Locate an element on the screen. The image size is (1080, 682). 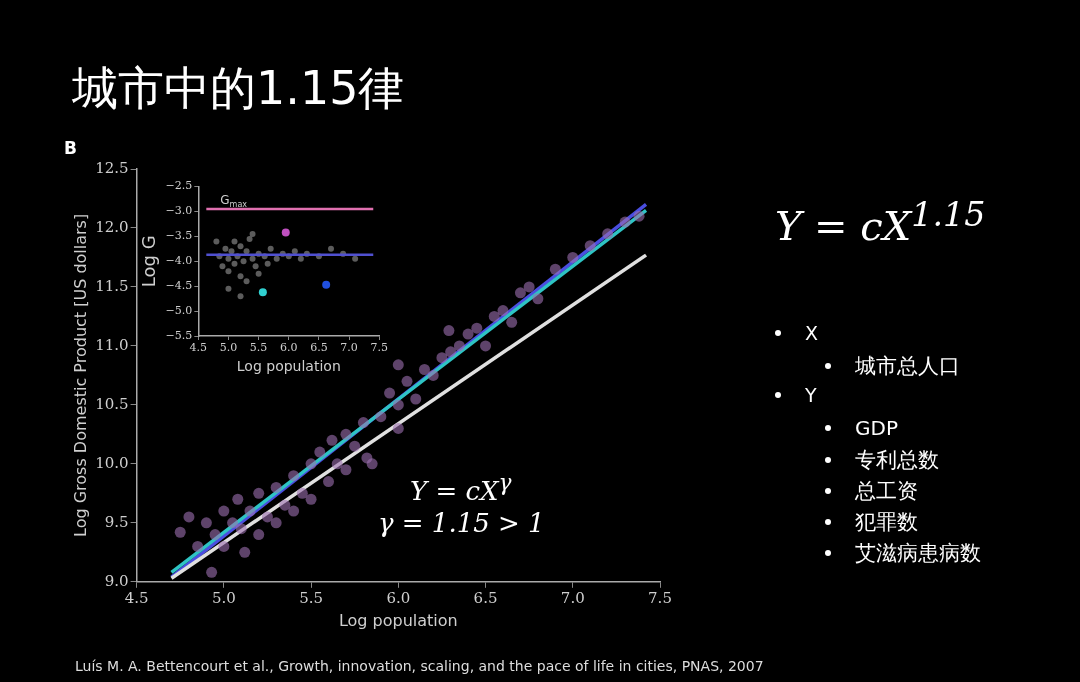
y-tick-label: 10.5 is located at coordinates (112, 403).